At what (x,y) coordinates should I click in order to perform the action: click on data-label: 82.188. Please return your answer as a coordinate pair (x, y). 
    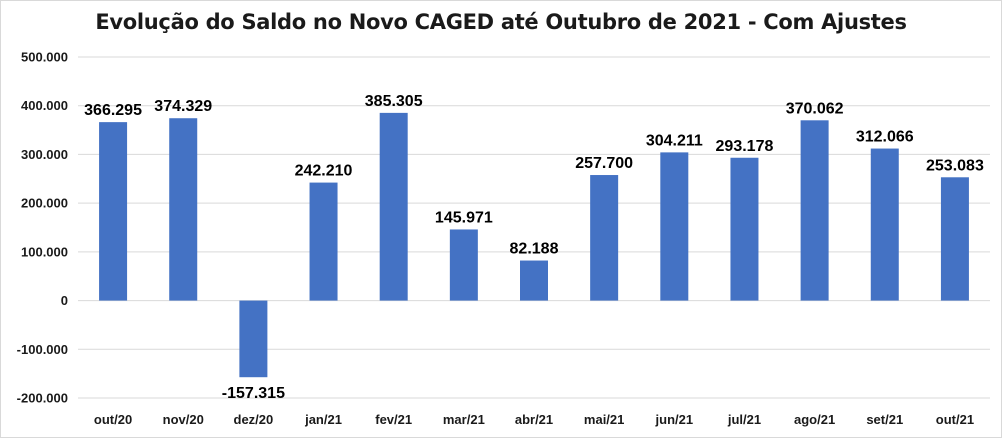
    Looking at the image, I should click on (534, 249).